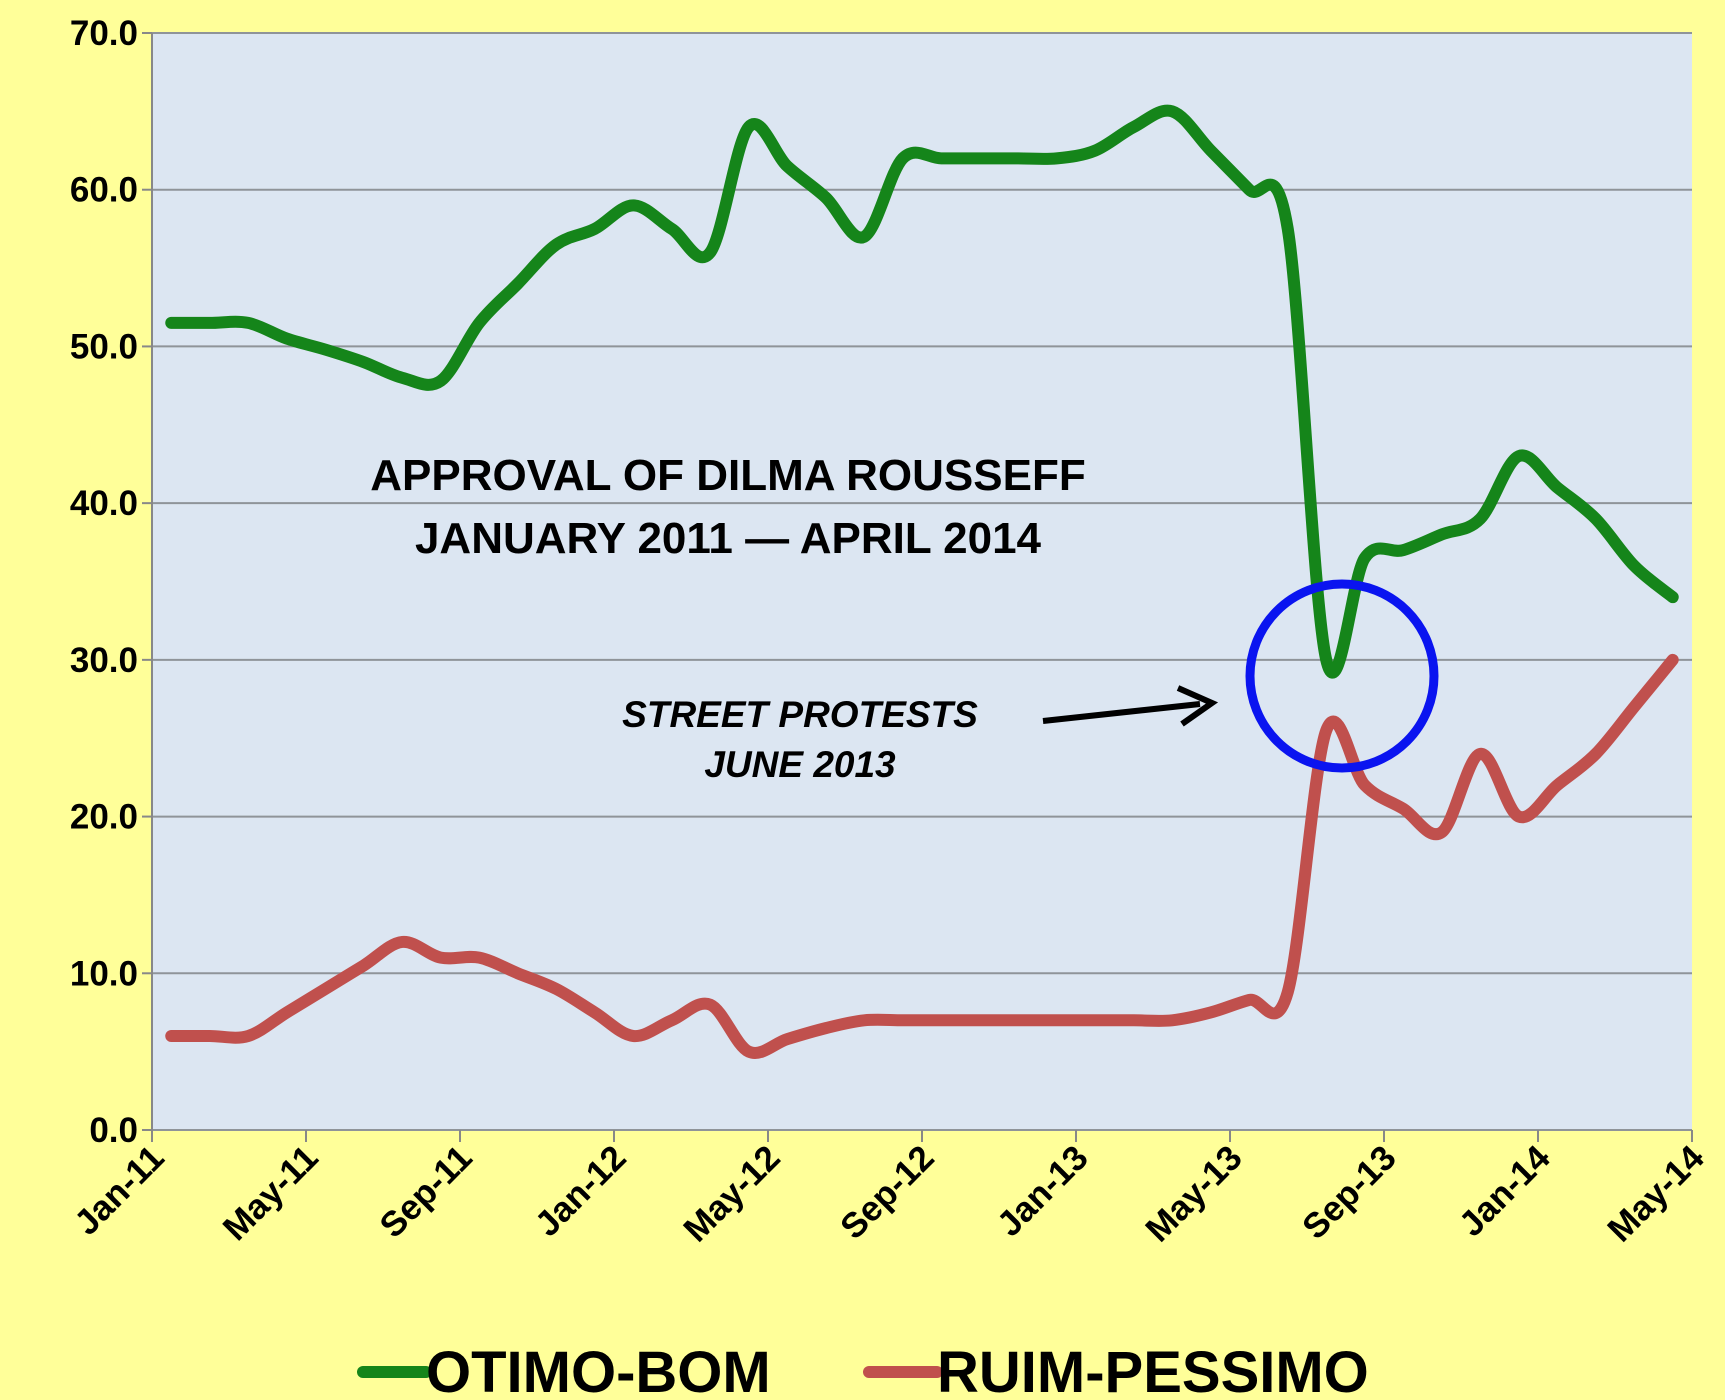 Image resolution: width=1725 pixels, height=1400 pixels. I want to click on y-tick-label: 40.0, so click(104, 503).